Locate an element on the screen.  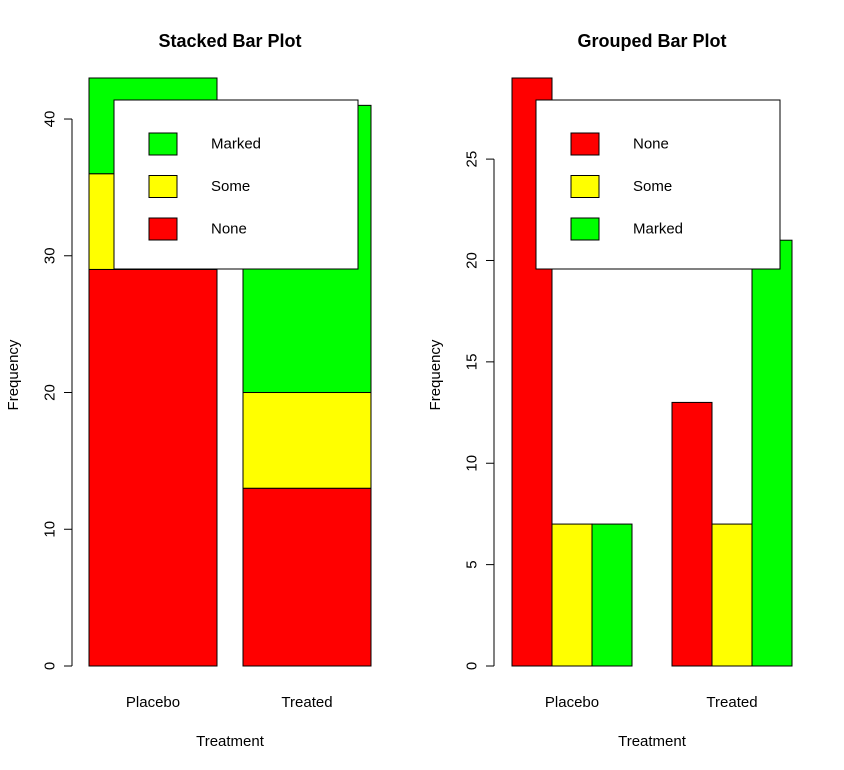
stacked-legend-swatch-marked is located at coordinates (163, 144).